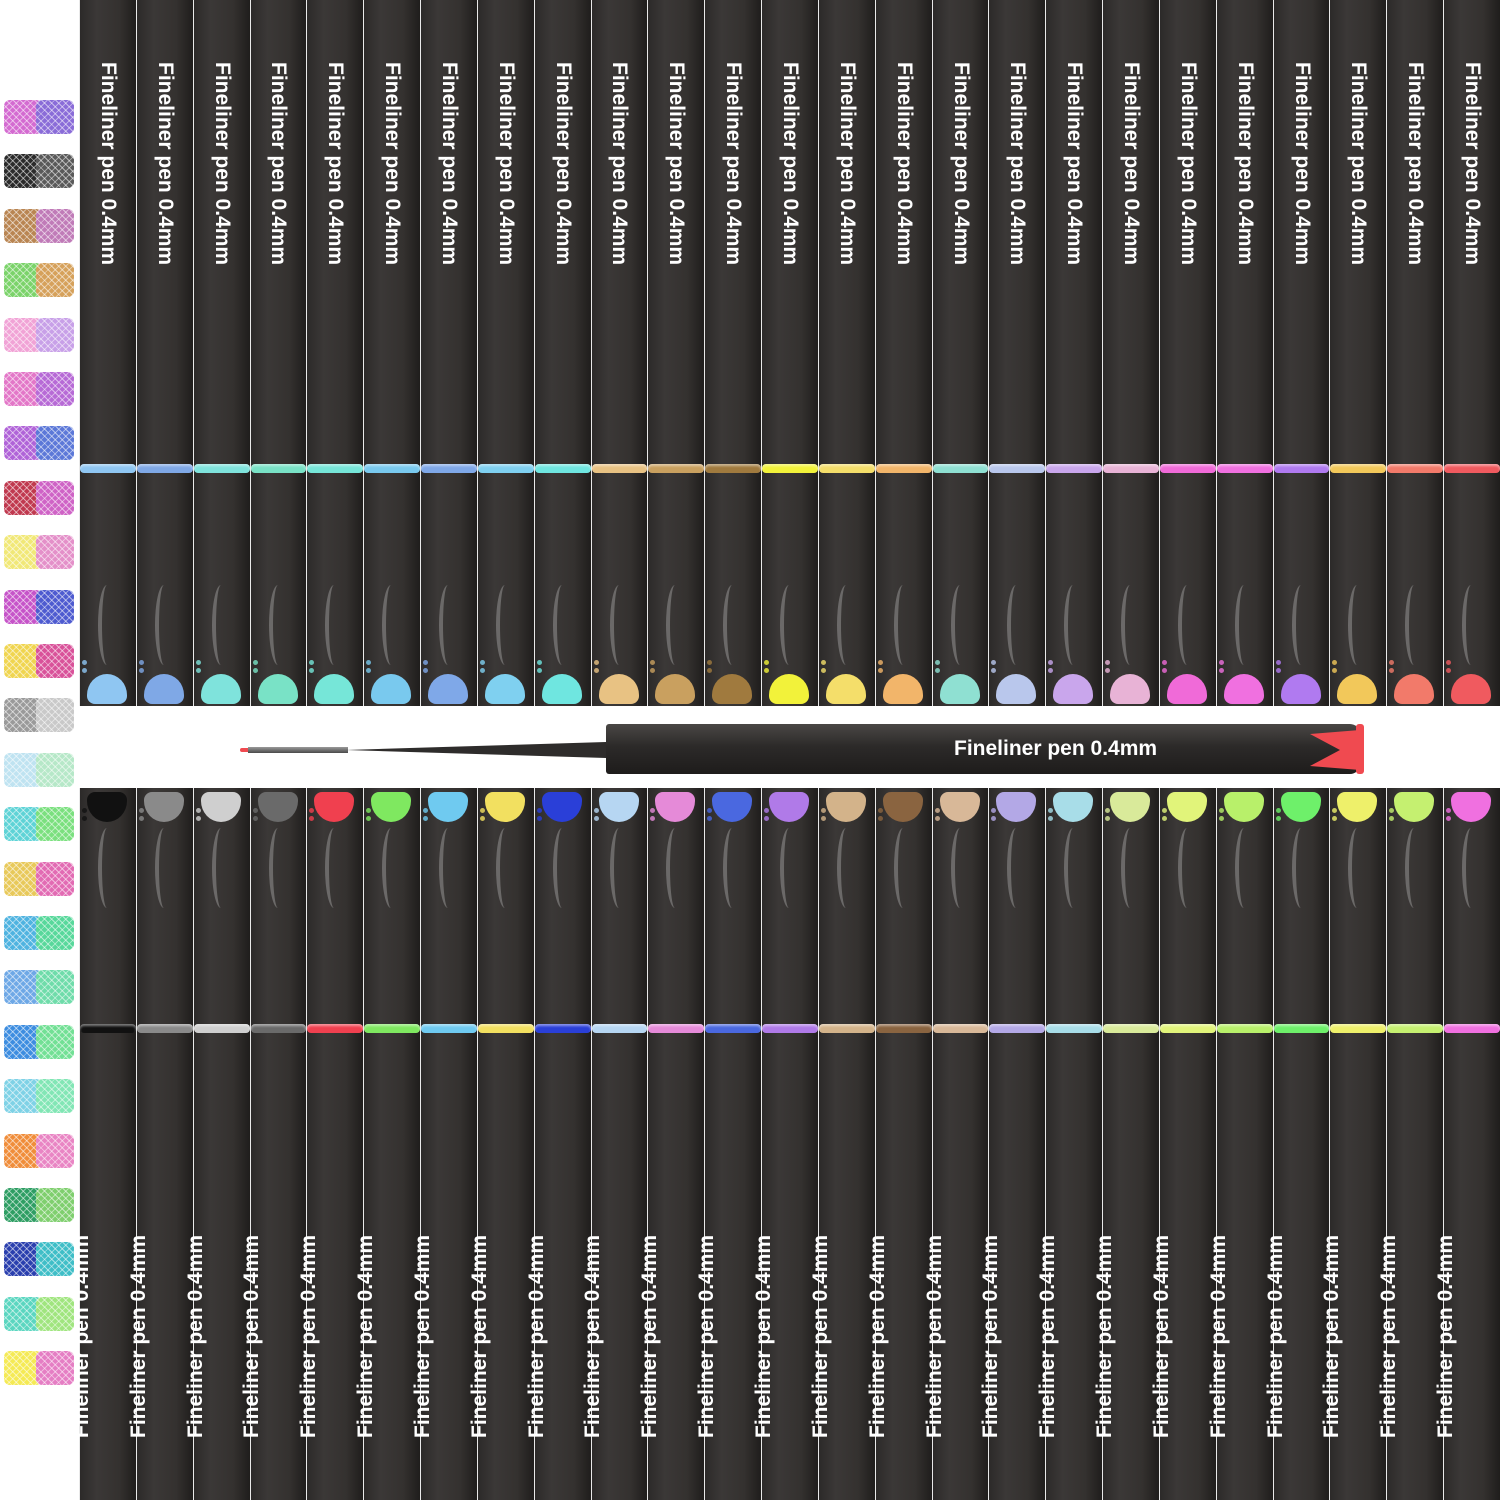  I want to click on featured-pen-label: Fineliner pen 0.4mm, so click(1056, 748).